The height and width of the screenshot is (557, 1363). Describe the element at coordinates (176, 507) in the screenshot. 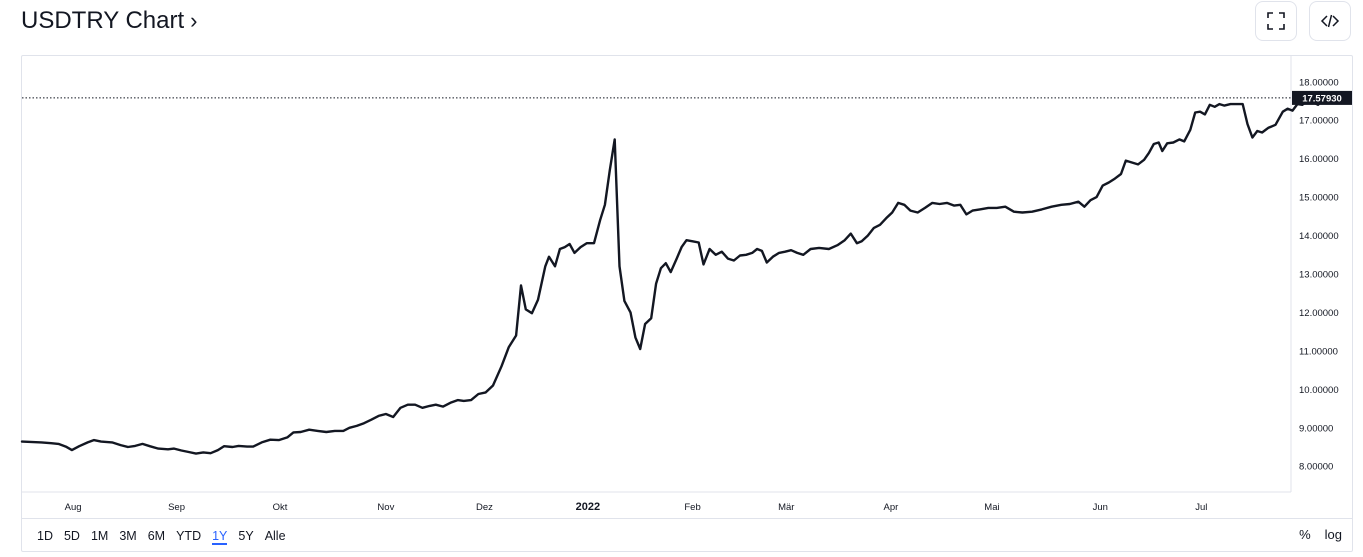

I see `x-tick-label: Sep` at that location.